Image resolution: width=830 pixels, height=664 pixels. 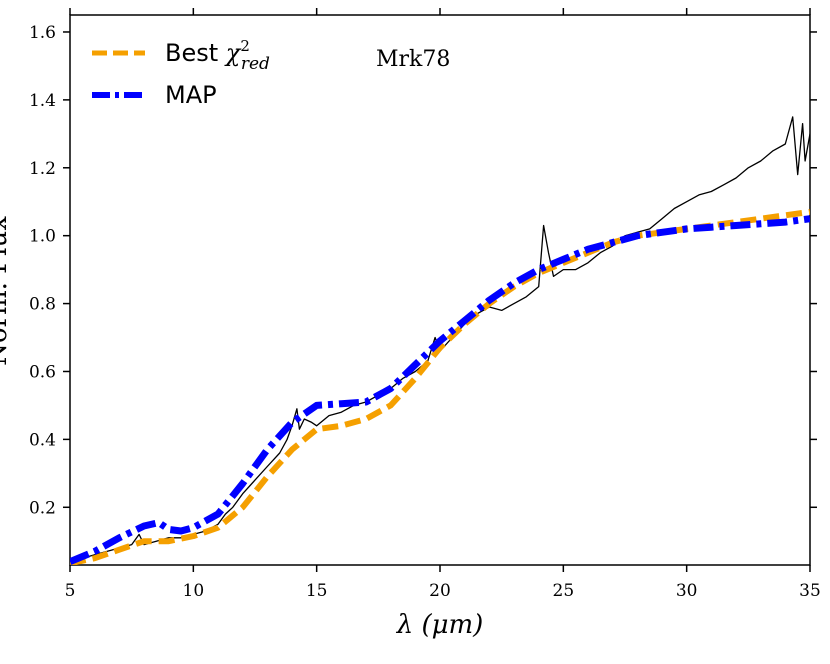 What do you see at coordinates (687, 591) in the screenshot?
I see `x-tick-label: 30` at bounding box center [687, 591].